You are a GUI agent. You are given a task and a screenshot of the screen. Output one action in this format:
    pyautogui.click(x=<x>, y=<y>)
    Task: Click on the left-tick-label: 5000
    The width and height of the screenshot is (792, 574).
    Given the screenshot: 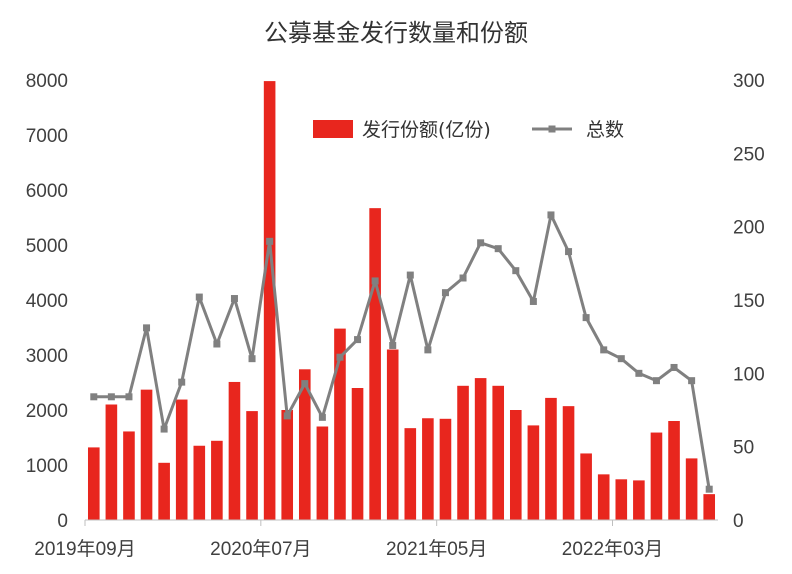 What is the action you would take?
    pyautogui.click(x=47, y=246)
    